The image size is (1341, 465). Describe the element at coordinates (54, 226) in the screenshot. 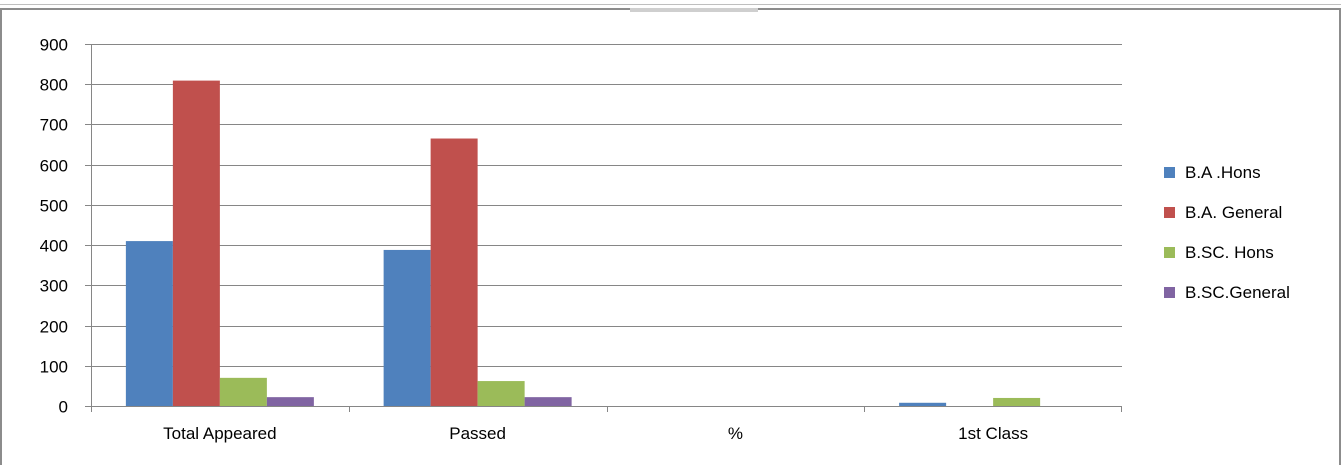

I see `y-tick-labels: 0 100 200 300 400 500 600 700 800 900` at that location.